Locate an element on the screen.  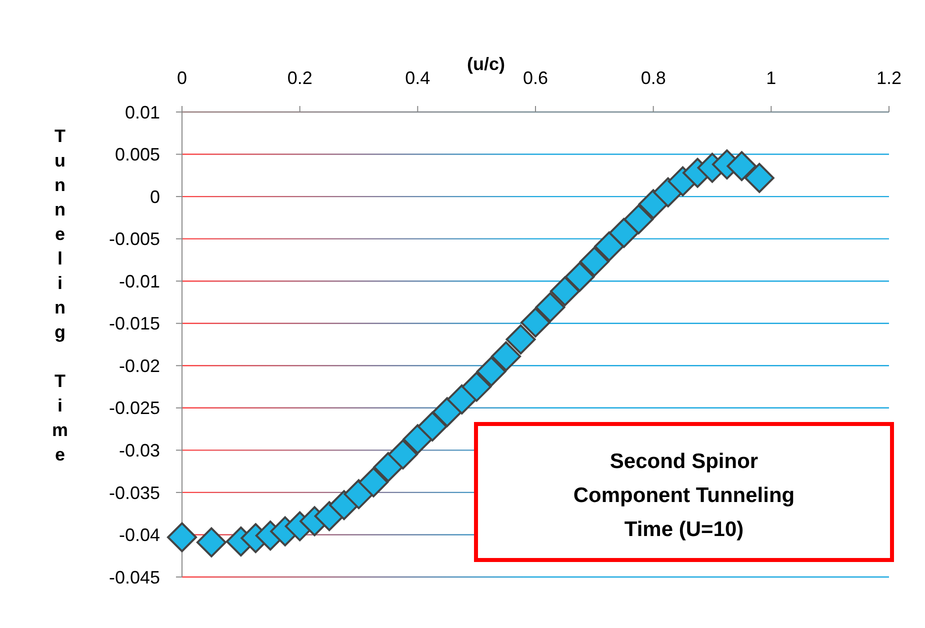
x-axis-title: (u/c) is located at coordinates (486, 64).